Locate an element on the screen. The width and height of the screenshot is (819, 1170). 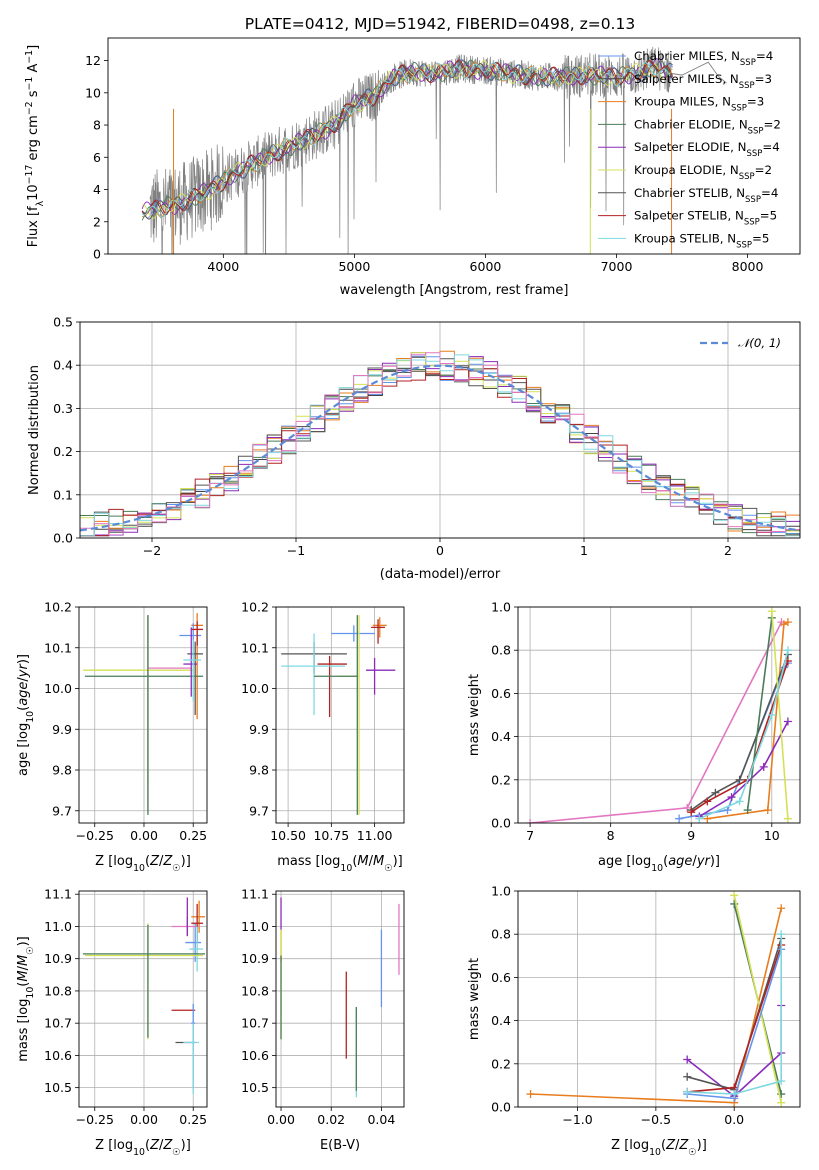
x-tick-label: 11.00 is located at coordinates (375, 835).